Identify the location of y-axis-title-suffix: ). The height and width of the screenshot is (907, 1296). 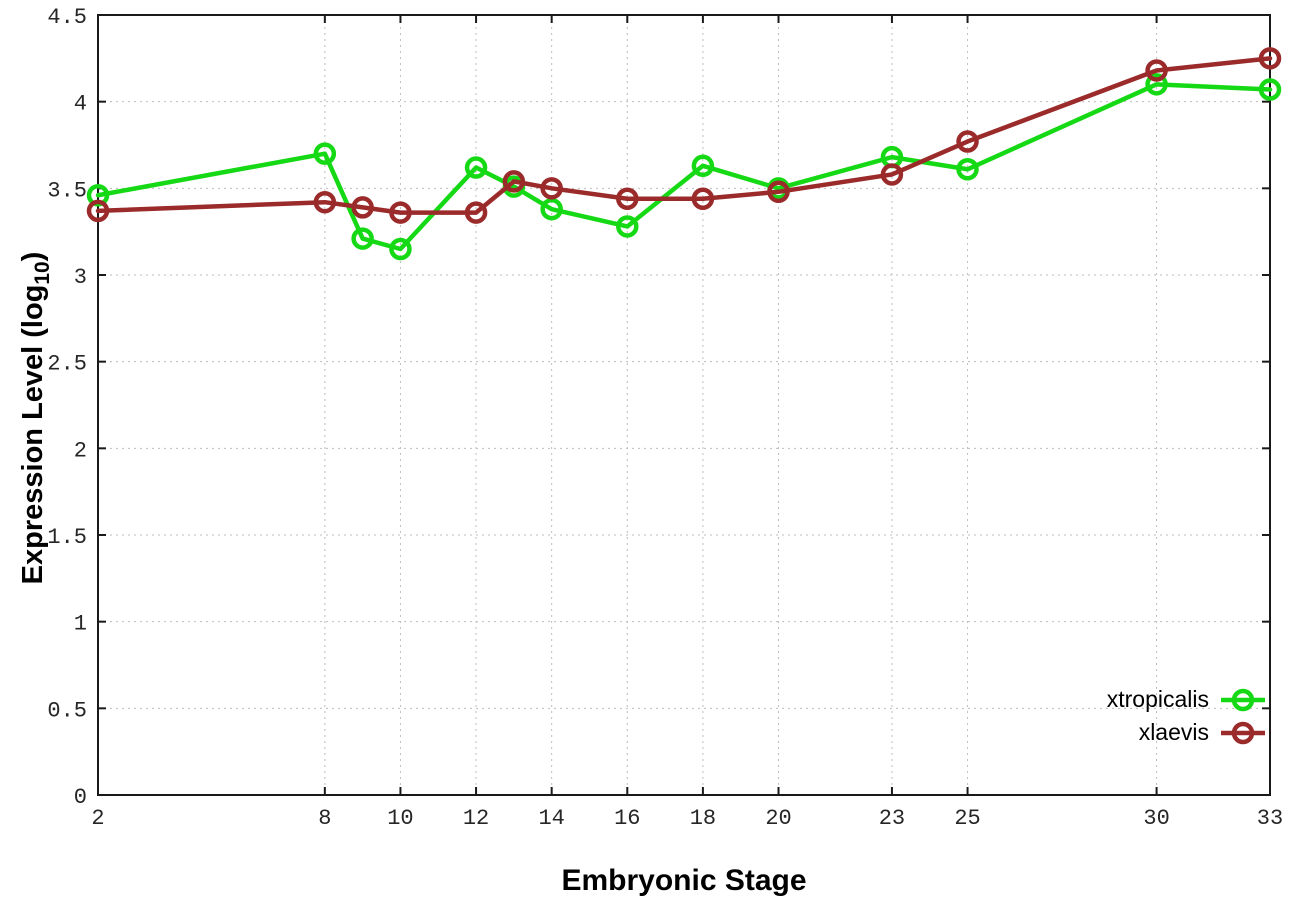
(33, 256).